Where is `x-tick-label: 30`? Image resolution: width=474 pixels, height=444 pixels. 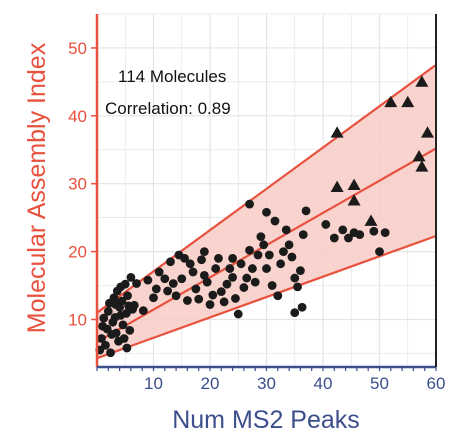
x-tick-label: 30 is located at coordinates (266, 383).